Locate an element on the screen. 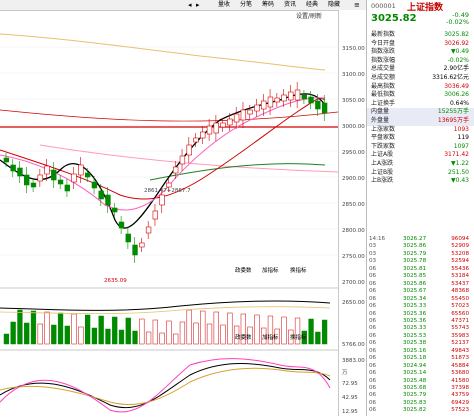 This screenshot has width=474, height=418. tick-row: 06 3025.83 69429 is located at coordinates (420, 404).